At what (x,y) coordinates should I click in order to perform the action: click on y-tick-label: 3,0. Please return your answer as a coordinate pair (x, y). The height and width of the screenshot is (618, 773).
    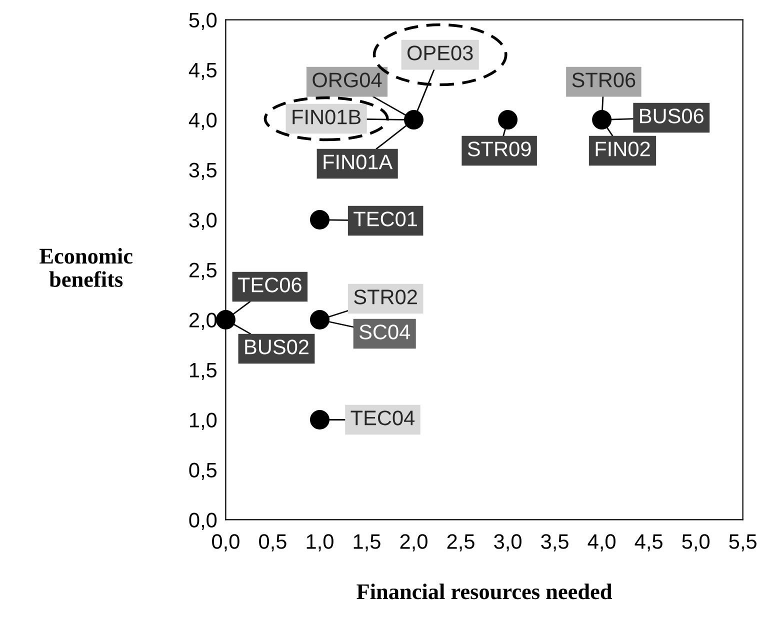
    Looking at the image, I should click on (203, 221).